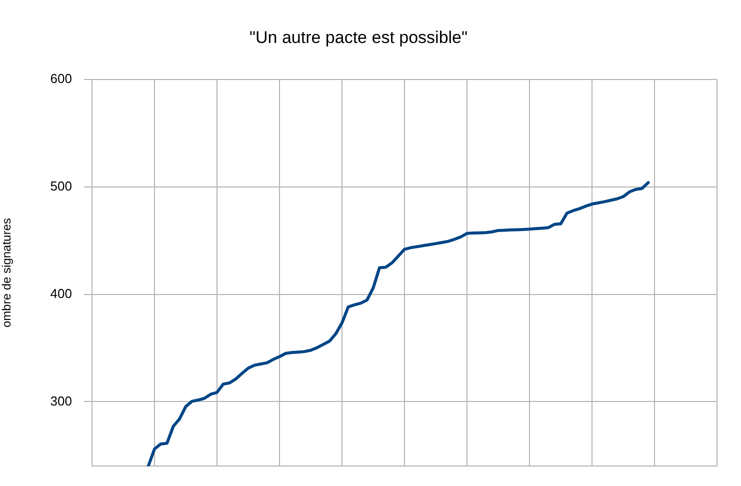 The width and height of the screenshot is (741, 486). Describe the element at coordinates (61, 400) in the screenshot. I see `y-tick-label: 300` at that location.